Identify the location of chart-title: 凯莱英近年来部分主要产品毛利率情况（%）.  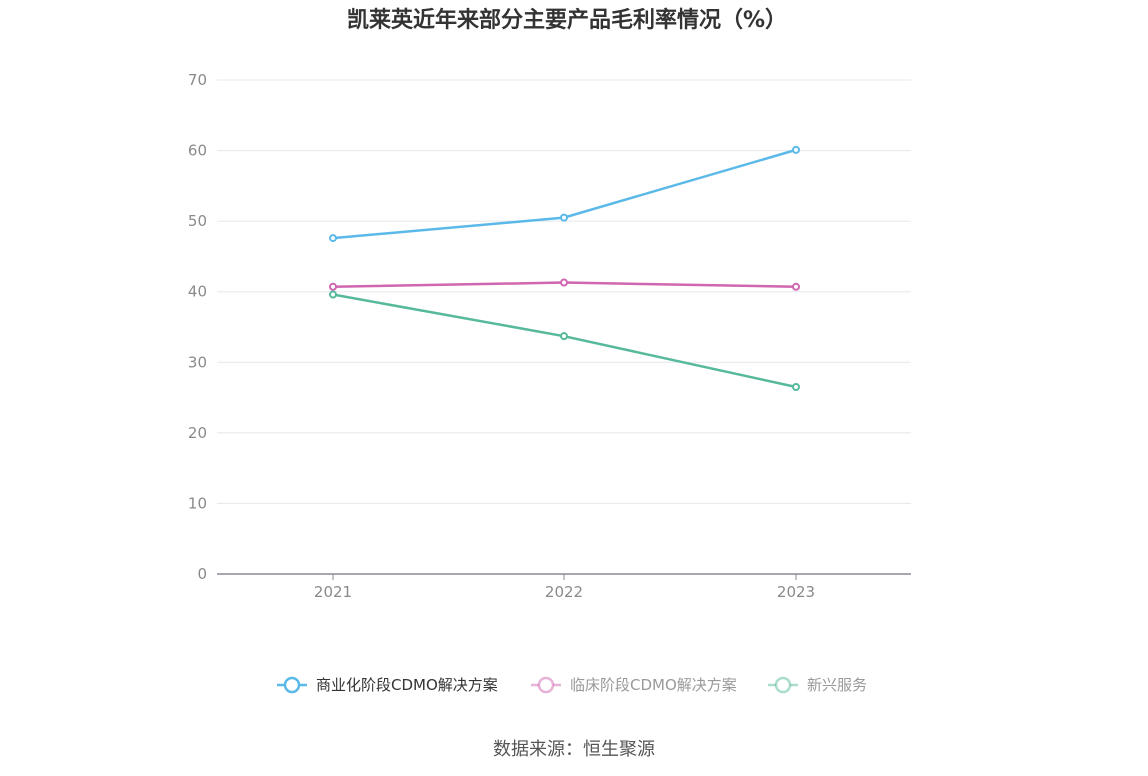
(567, 20).